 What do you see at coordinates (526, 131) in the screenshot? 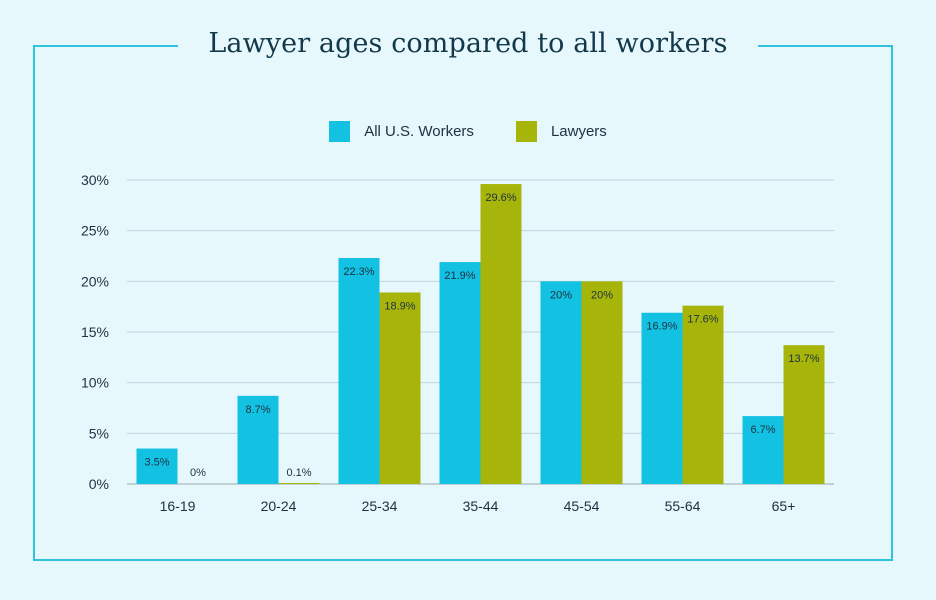
I see `legend-swatch-lawyers` at bounding box center [526, 131].